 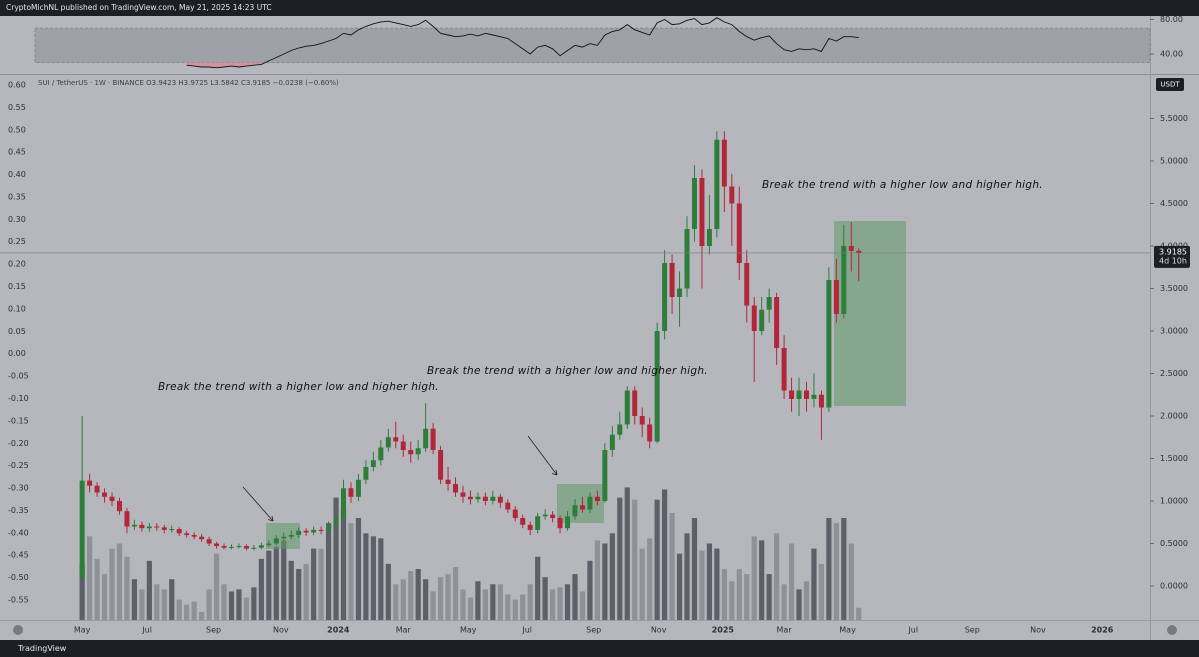 I want to click on left-tick-label: 0.30, so click(x=17, y=219).